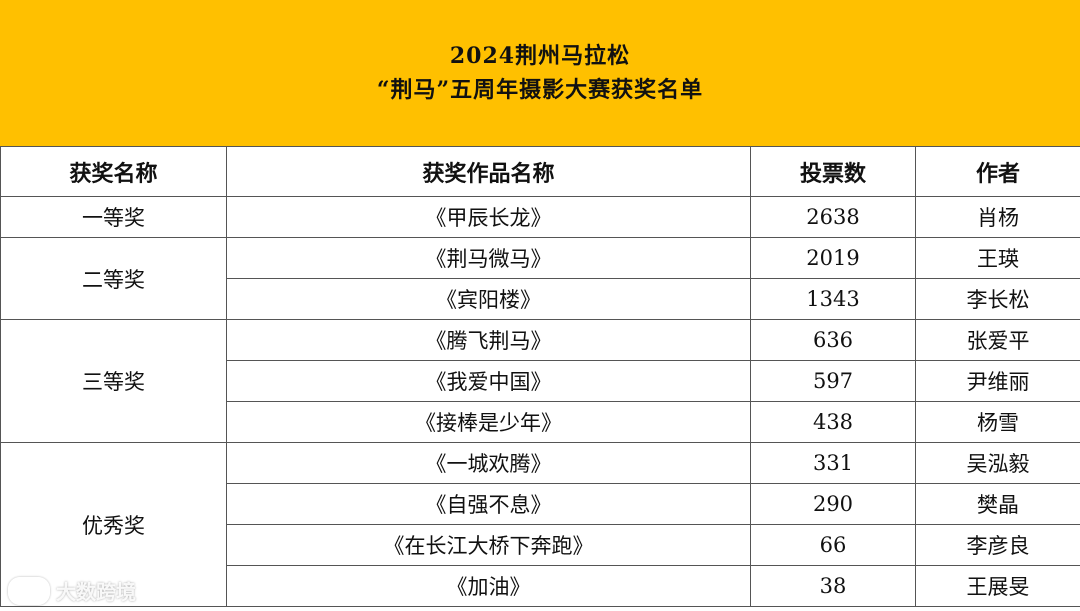 This screenshot has height=611, width=1080. Describe the element at coordinates (997, 217) in the screenshot. I see `author-cell: 肖杨` at that location.